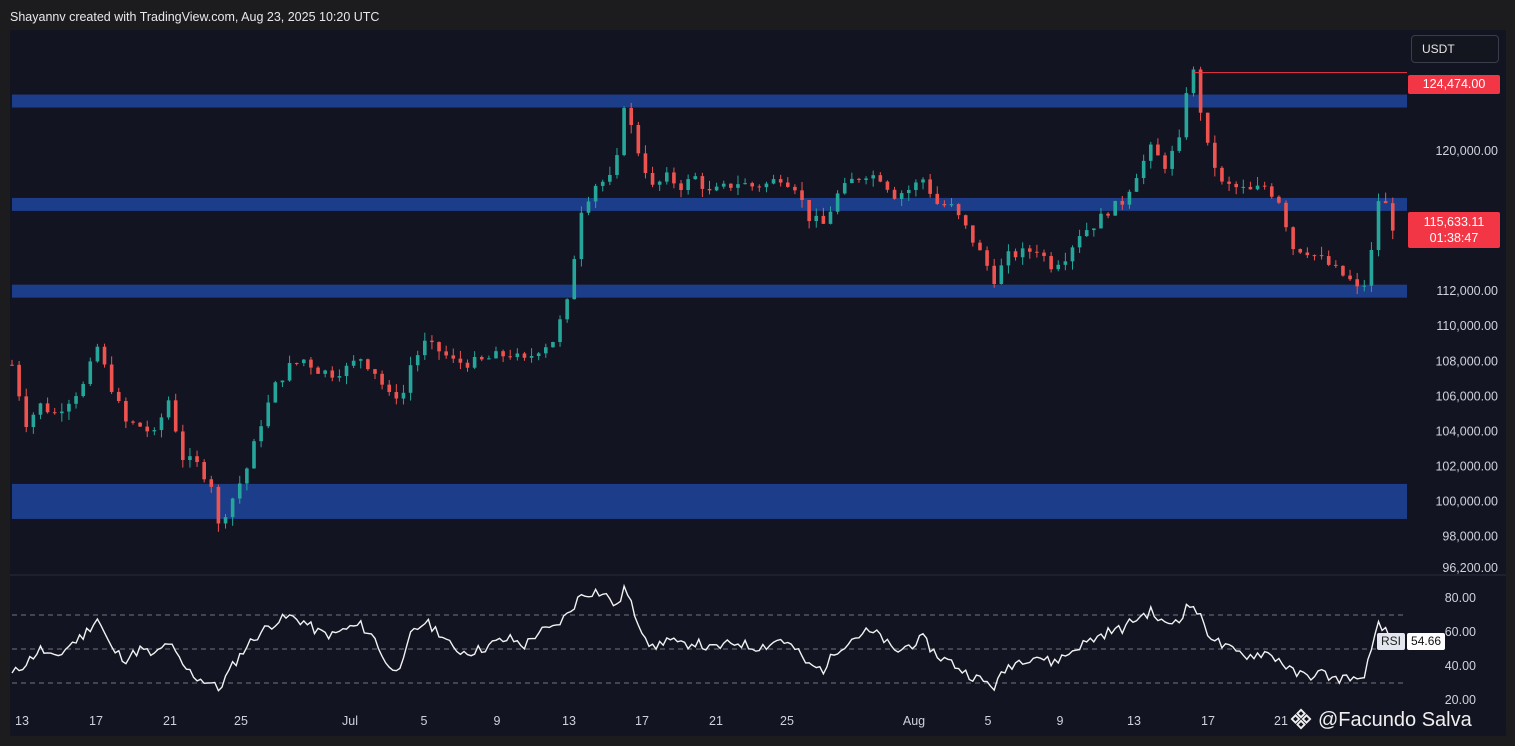 The image size is (1515, 746). What do you see at coordinates (22, 721) in the screenshot?
I see `time-axis-label: 13` at bounding box center [22, 721].